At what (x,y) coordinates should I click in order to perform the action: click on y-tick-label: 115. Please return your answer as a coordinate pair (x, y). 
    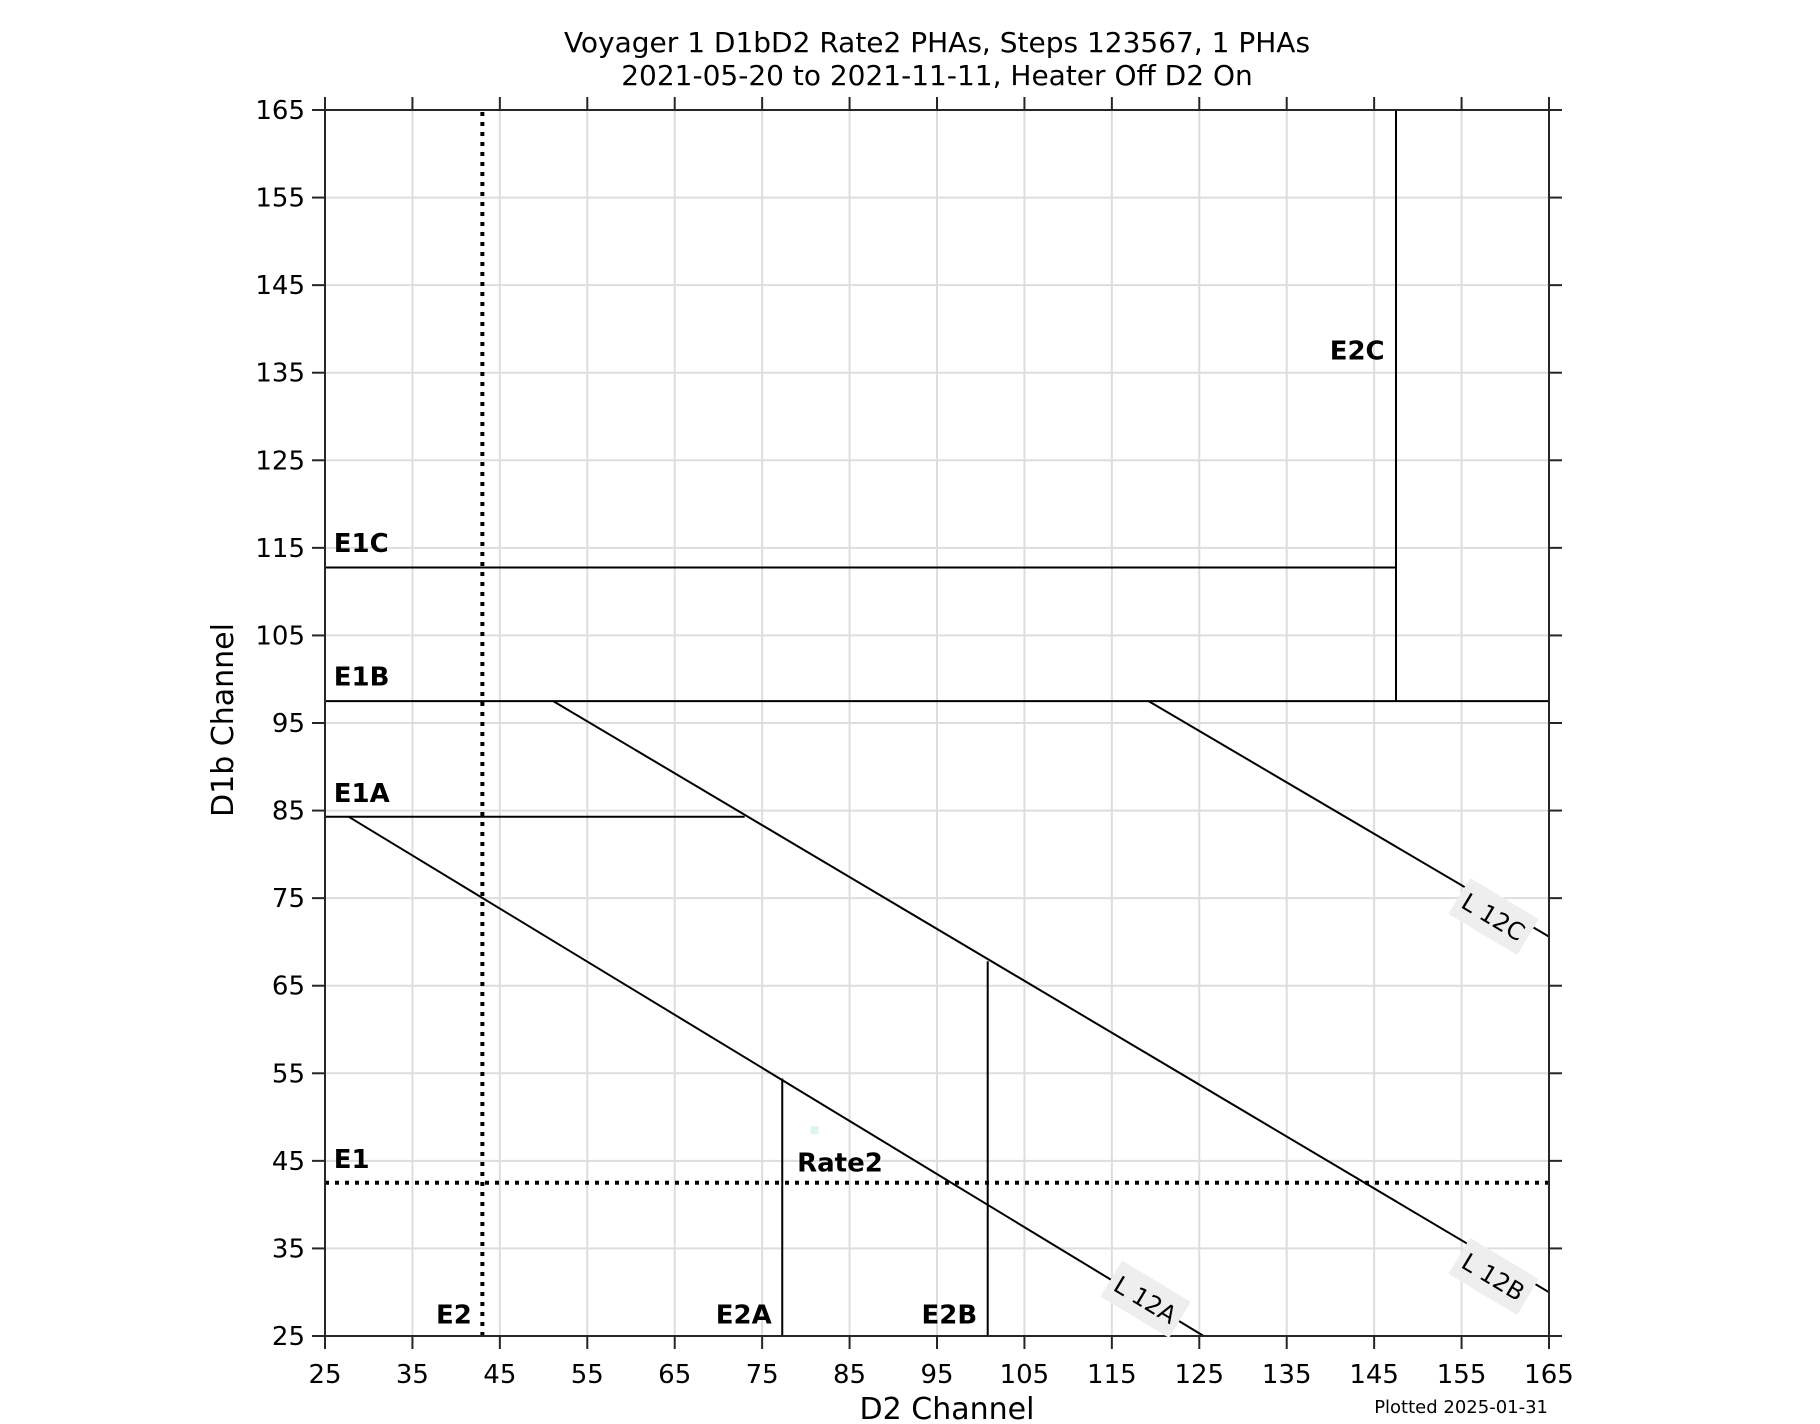
    Looking at the image, I should click on (280, 549).